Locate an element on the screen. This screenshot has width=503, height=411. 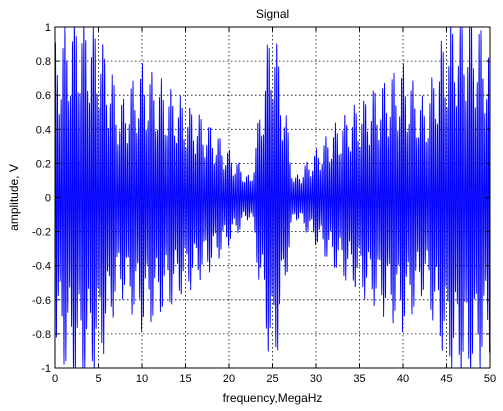
y-tick-label: -1 is located at coordinates (46, 369).